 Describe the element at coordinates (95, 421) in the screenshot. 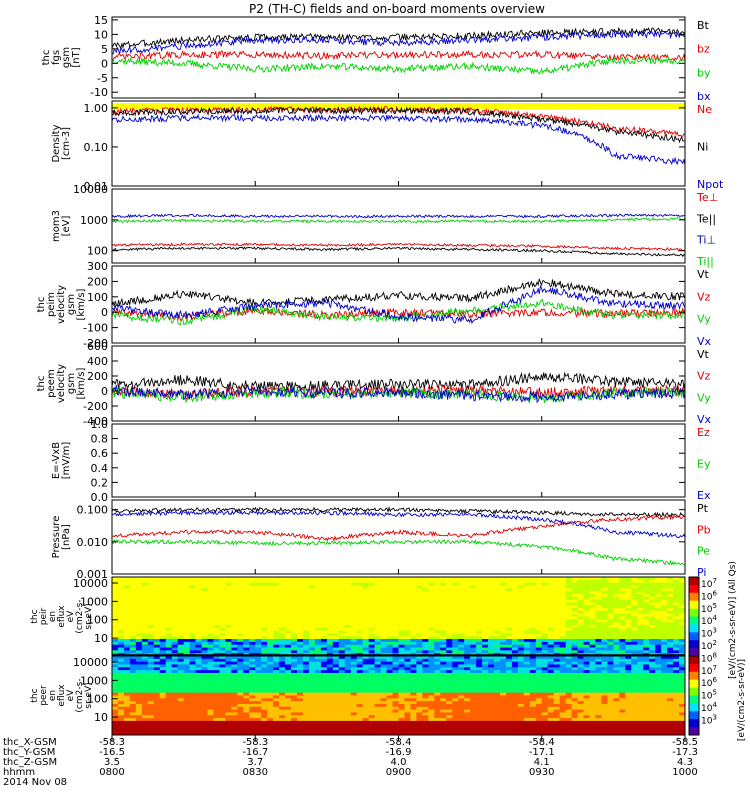

I see `y-tick-label: -400` at that location.